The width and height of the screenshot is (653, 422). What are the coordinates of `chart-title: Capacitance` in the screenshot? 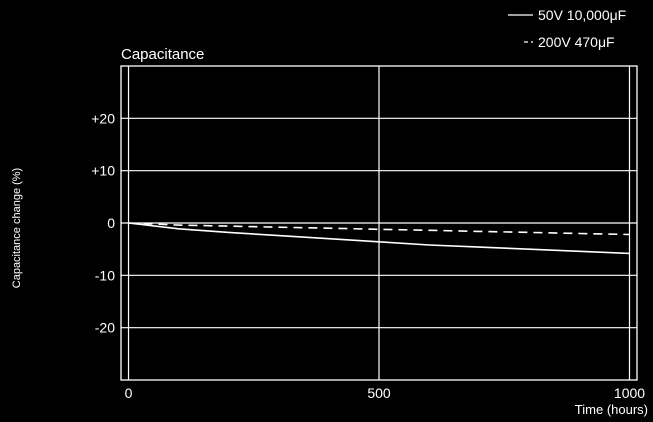 It's located at (162, 54).